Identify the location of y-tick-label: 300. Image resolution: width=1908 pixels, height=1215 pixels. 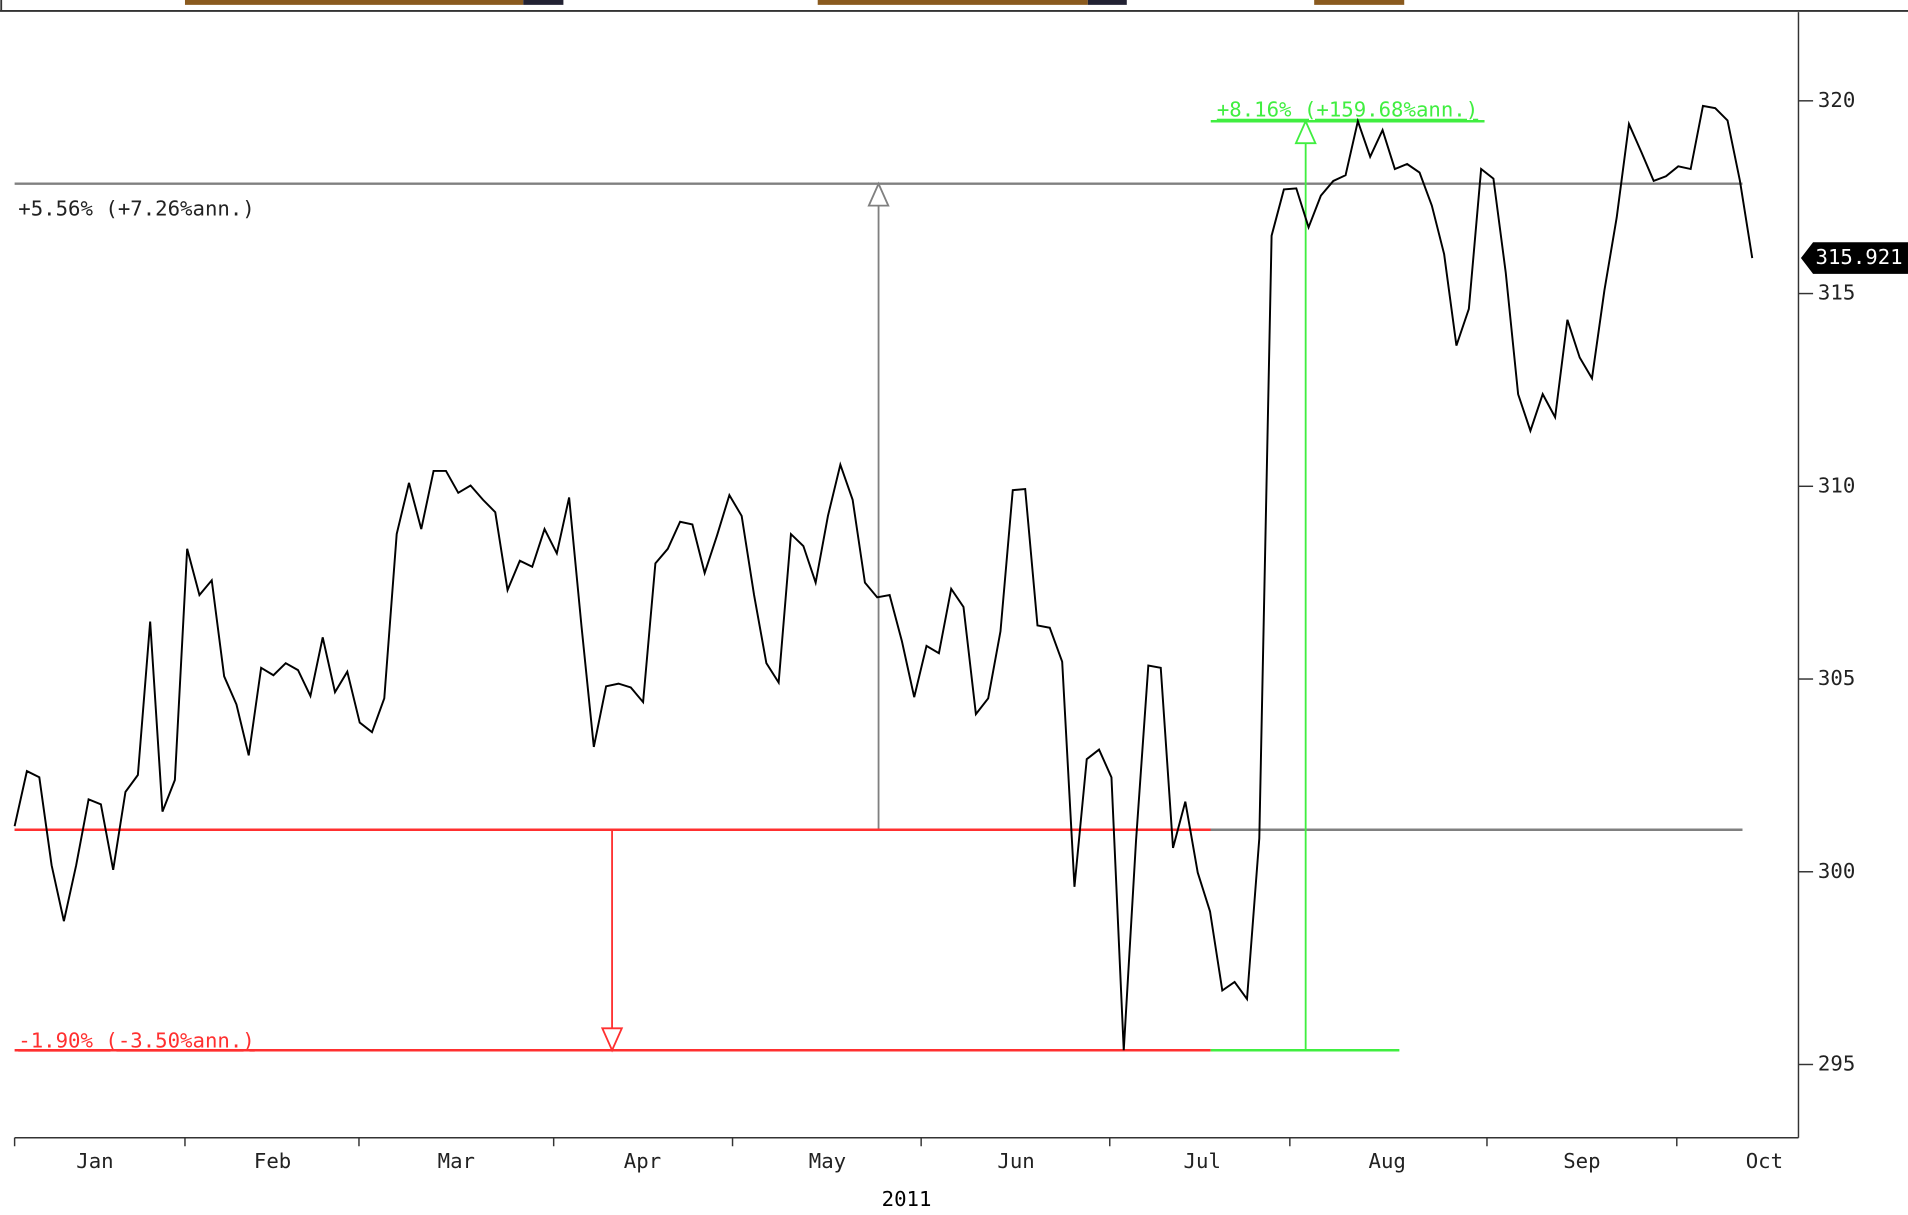
(1836, 871).